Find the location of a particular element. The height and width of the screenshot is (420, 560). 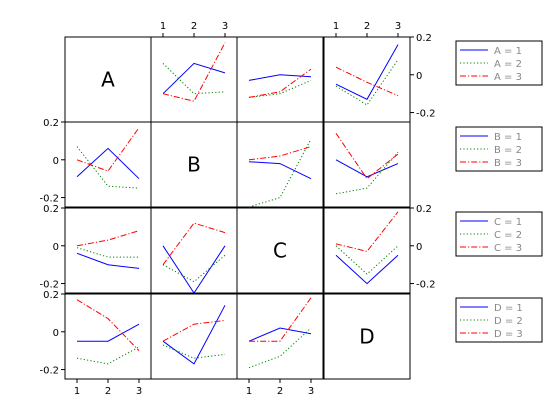

legend-entry: D = 1 is located at coordinates (508, 308).